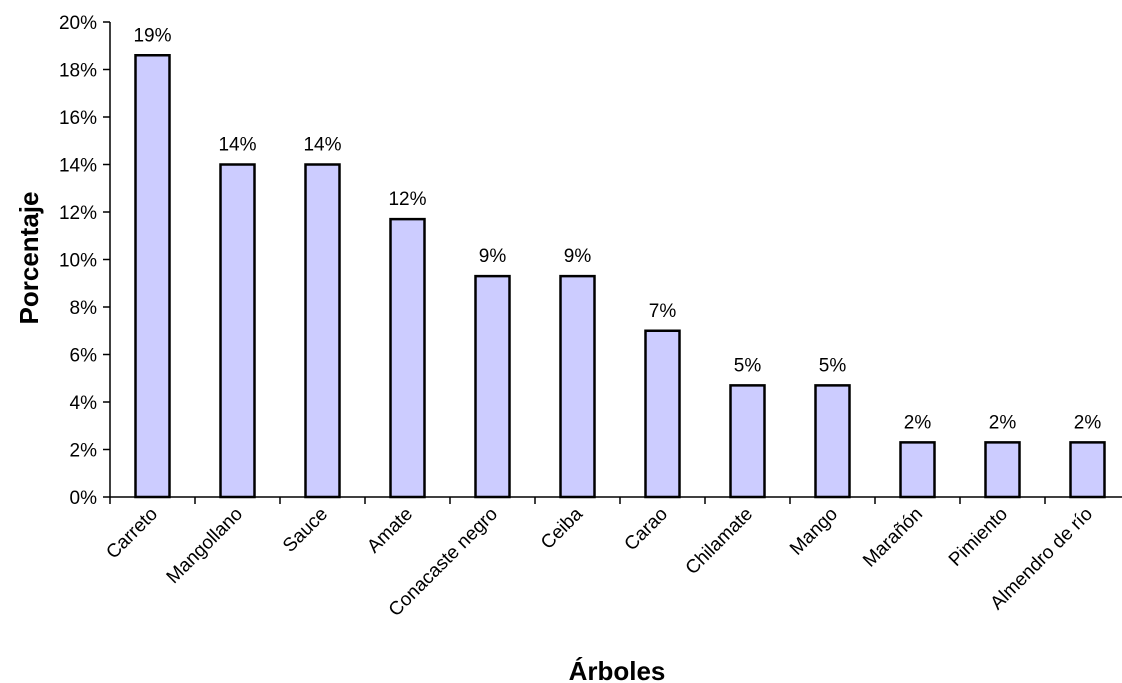 The width and height of the screenshot is (1122, 683). What do you see at coordinates (84, 403) in the screenshot?
I see `y-tick-label: 4%` at bounding box center [84, 403].